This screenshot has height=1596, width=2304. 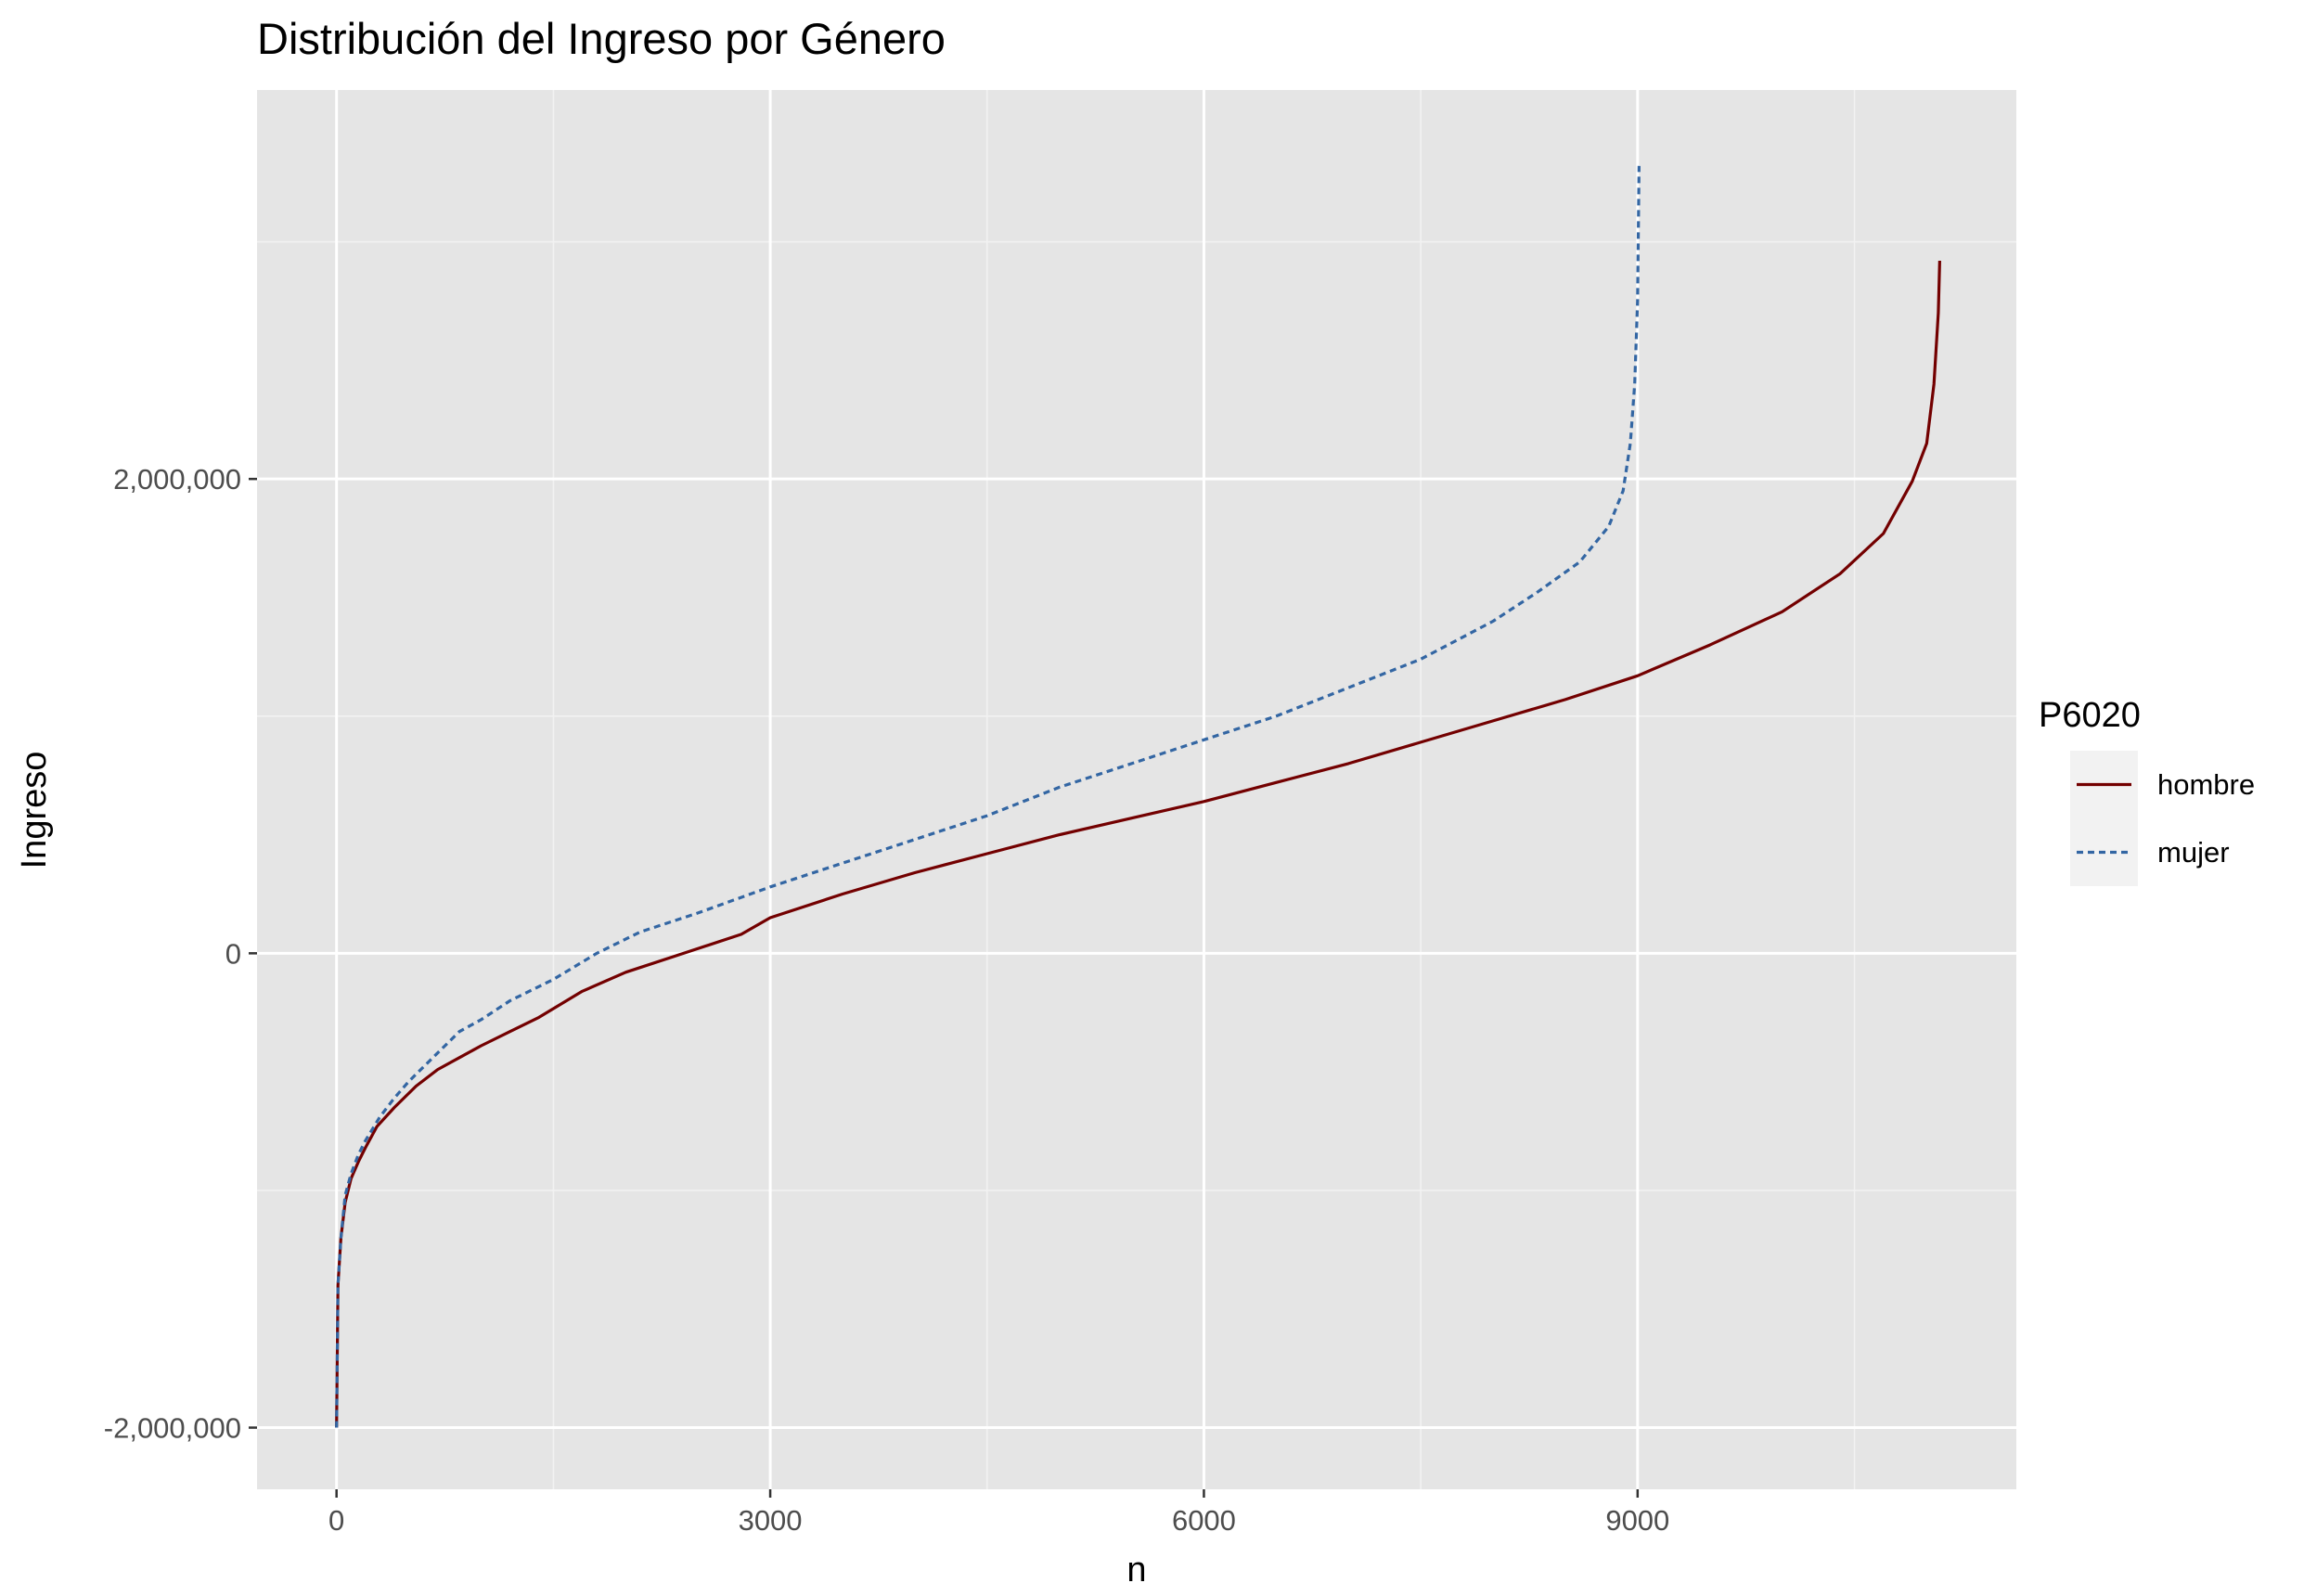 I want to click on legend: P6020 hombre mujer, so click(x=2147, y=791).